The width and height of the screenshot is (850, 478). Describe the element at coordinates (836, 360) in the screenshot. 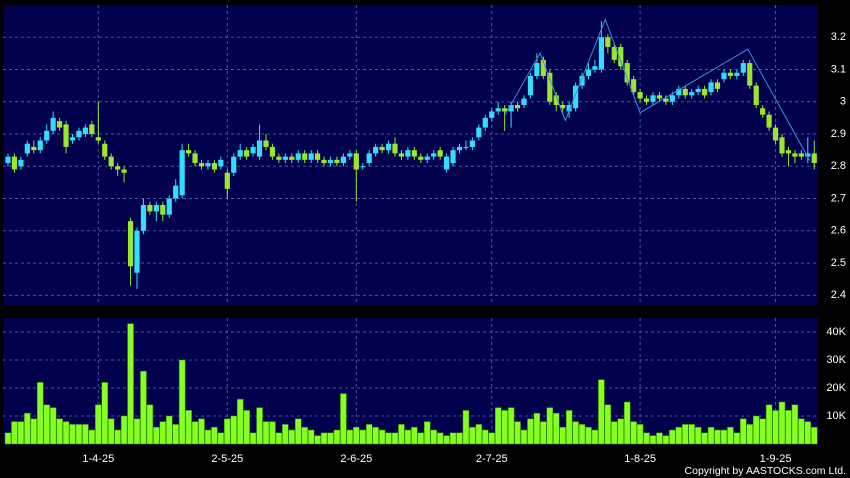

I see `y-tick-label: 30K` at that location.